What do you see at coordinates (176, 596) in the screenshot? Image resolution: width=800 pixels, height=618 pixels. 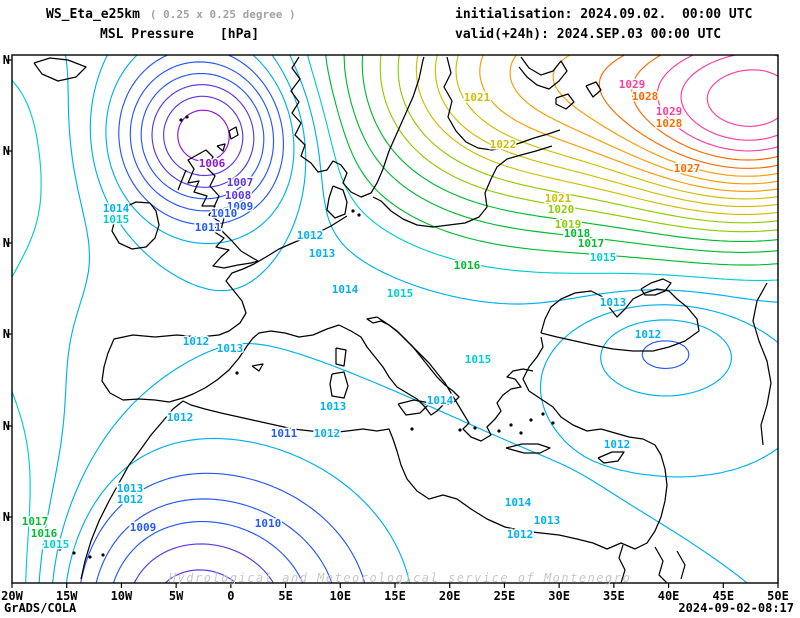 I see `svg-text: 5W` at bounding box center [176, 596].